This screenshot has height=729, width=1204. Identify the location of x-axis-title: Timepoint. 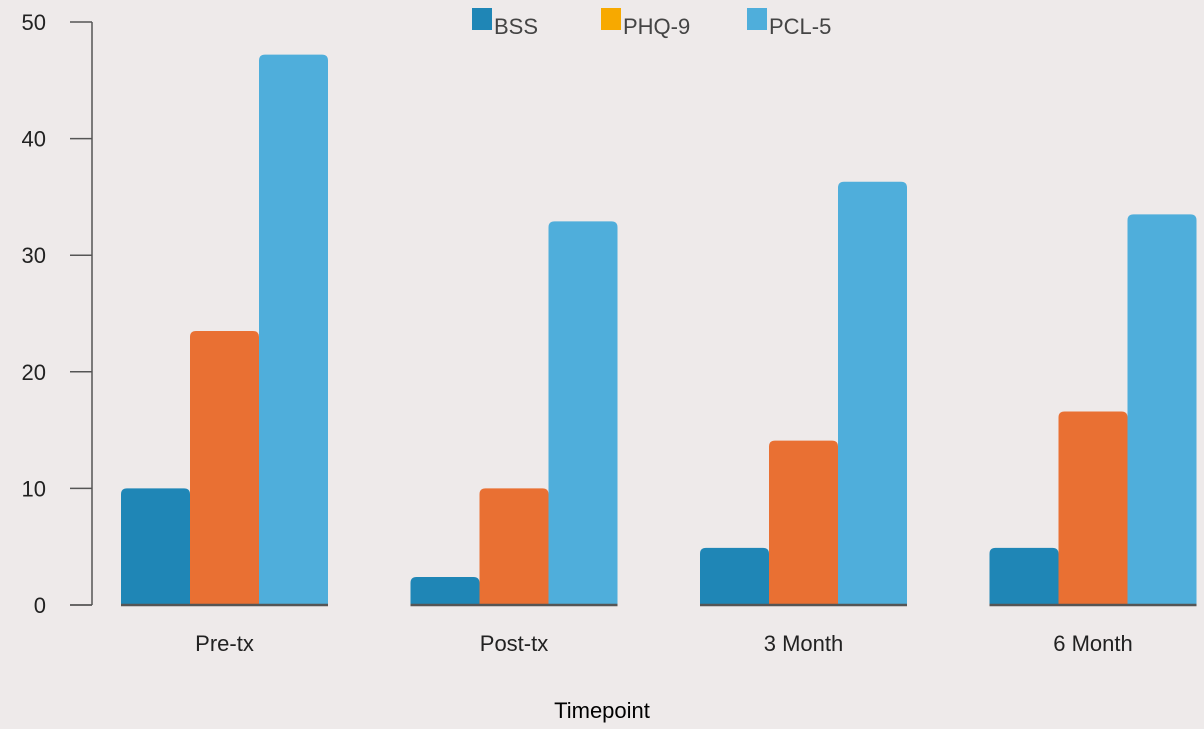
(602, 710).